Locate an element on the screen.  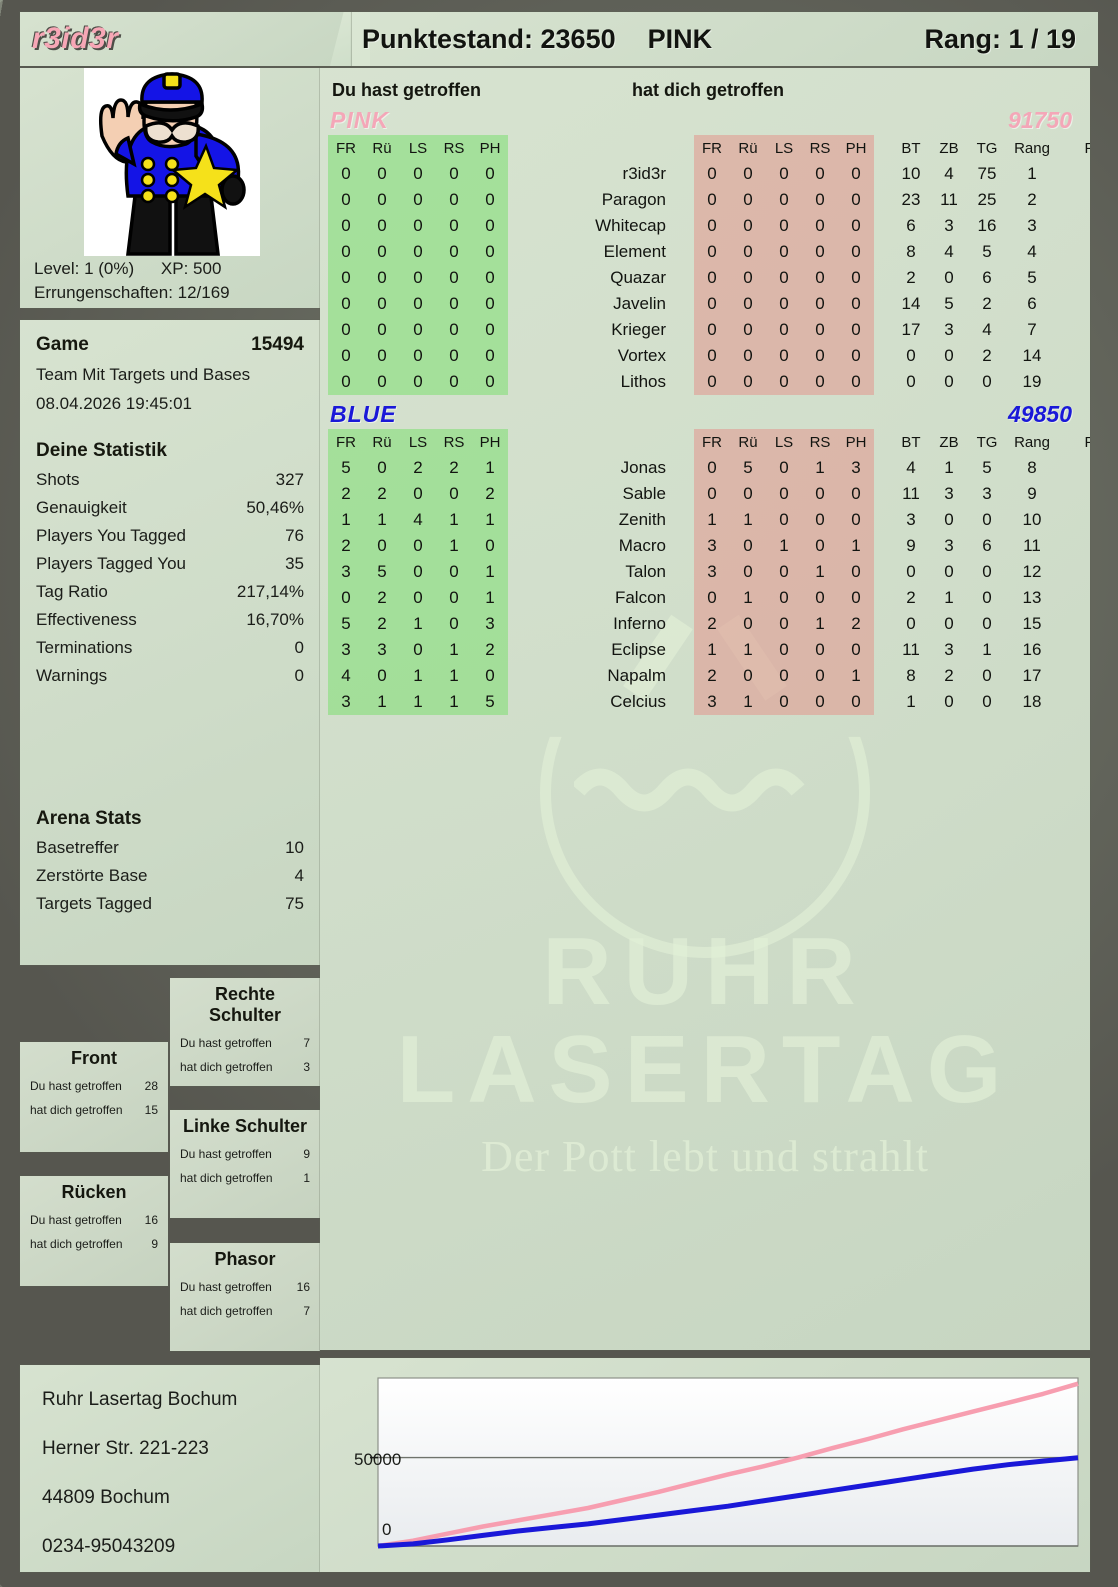
body-zone-you-hit-label: Du hast getroffen is located at coordinates (226, 1043).